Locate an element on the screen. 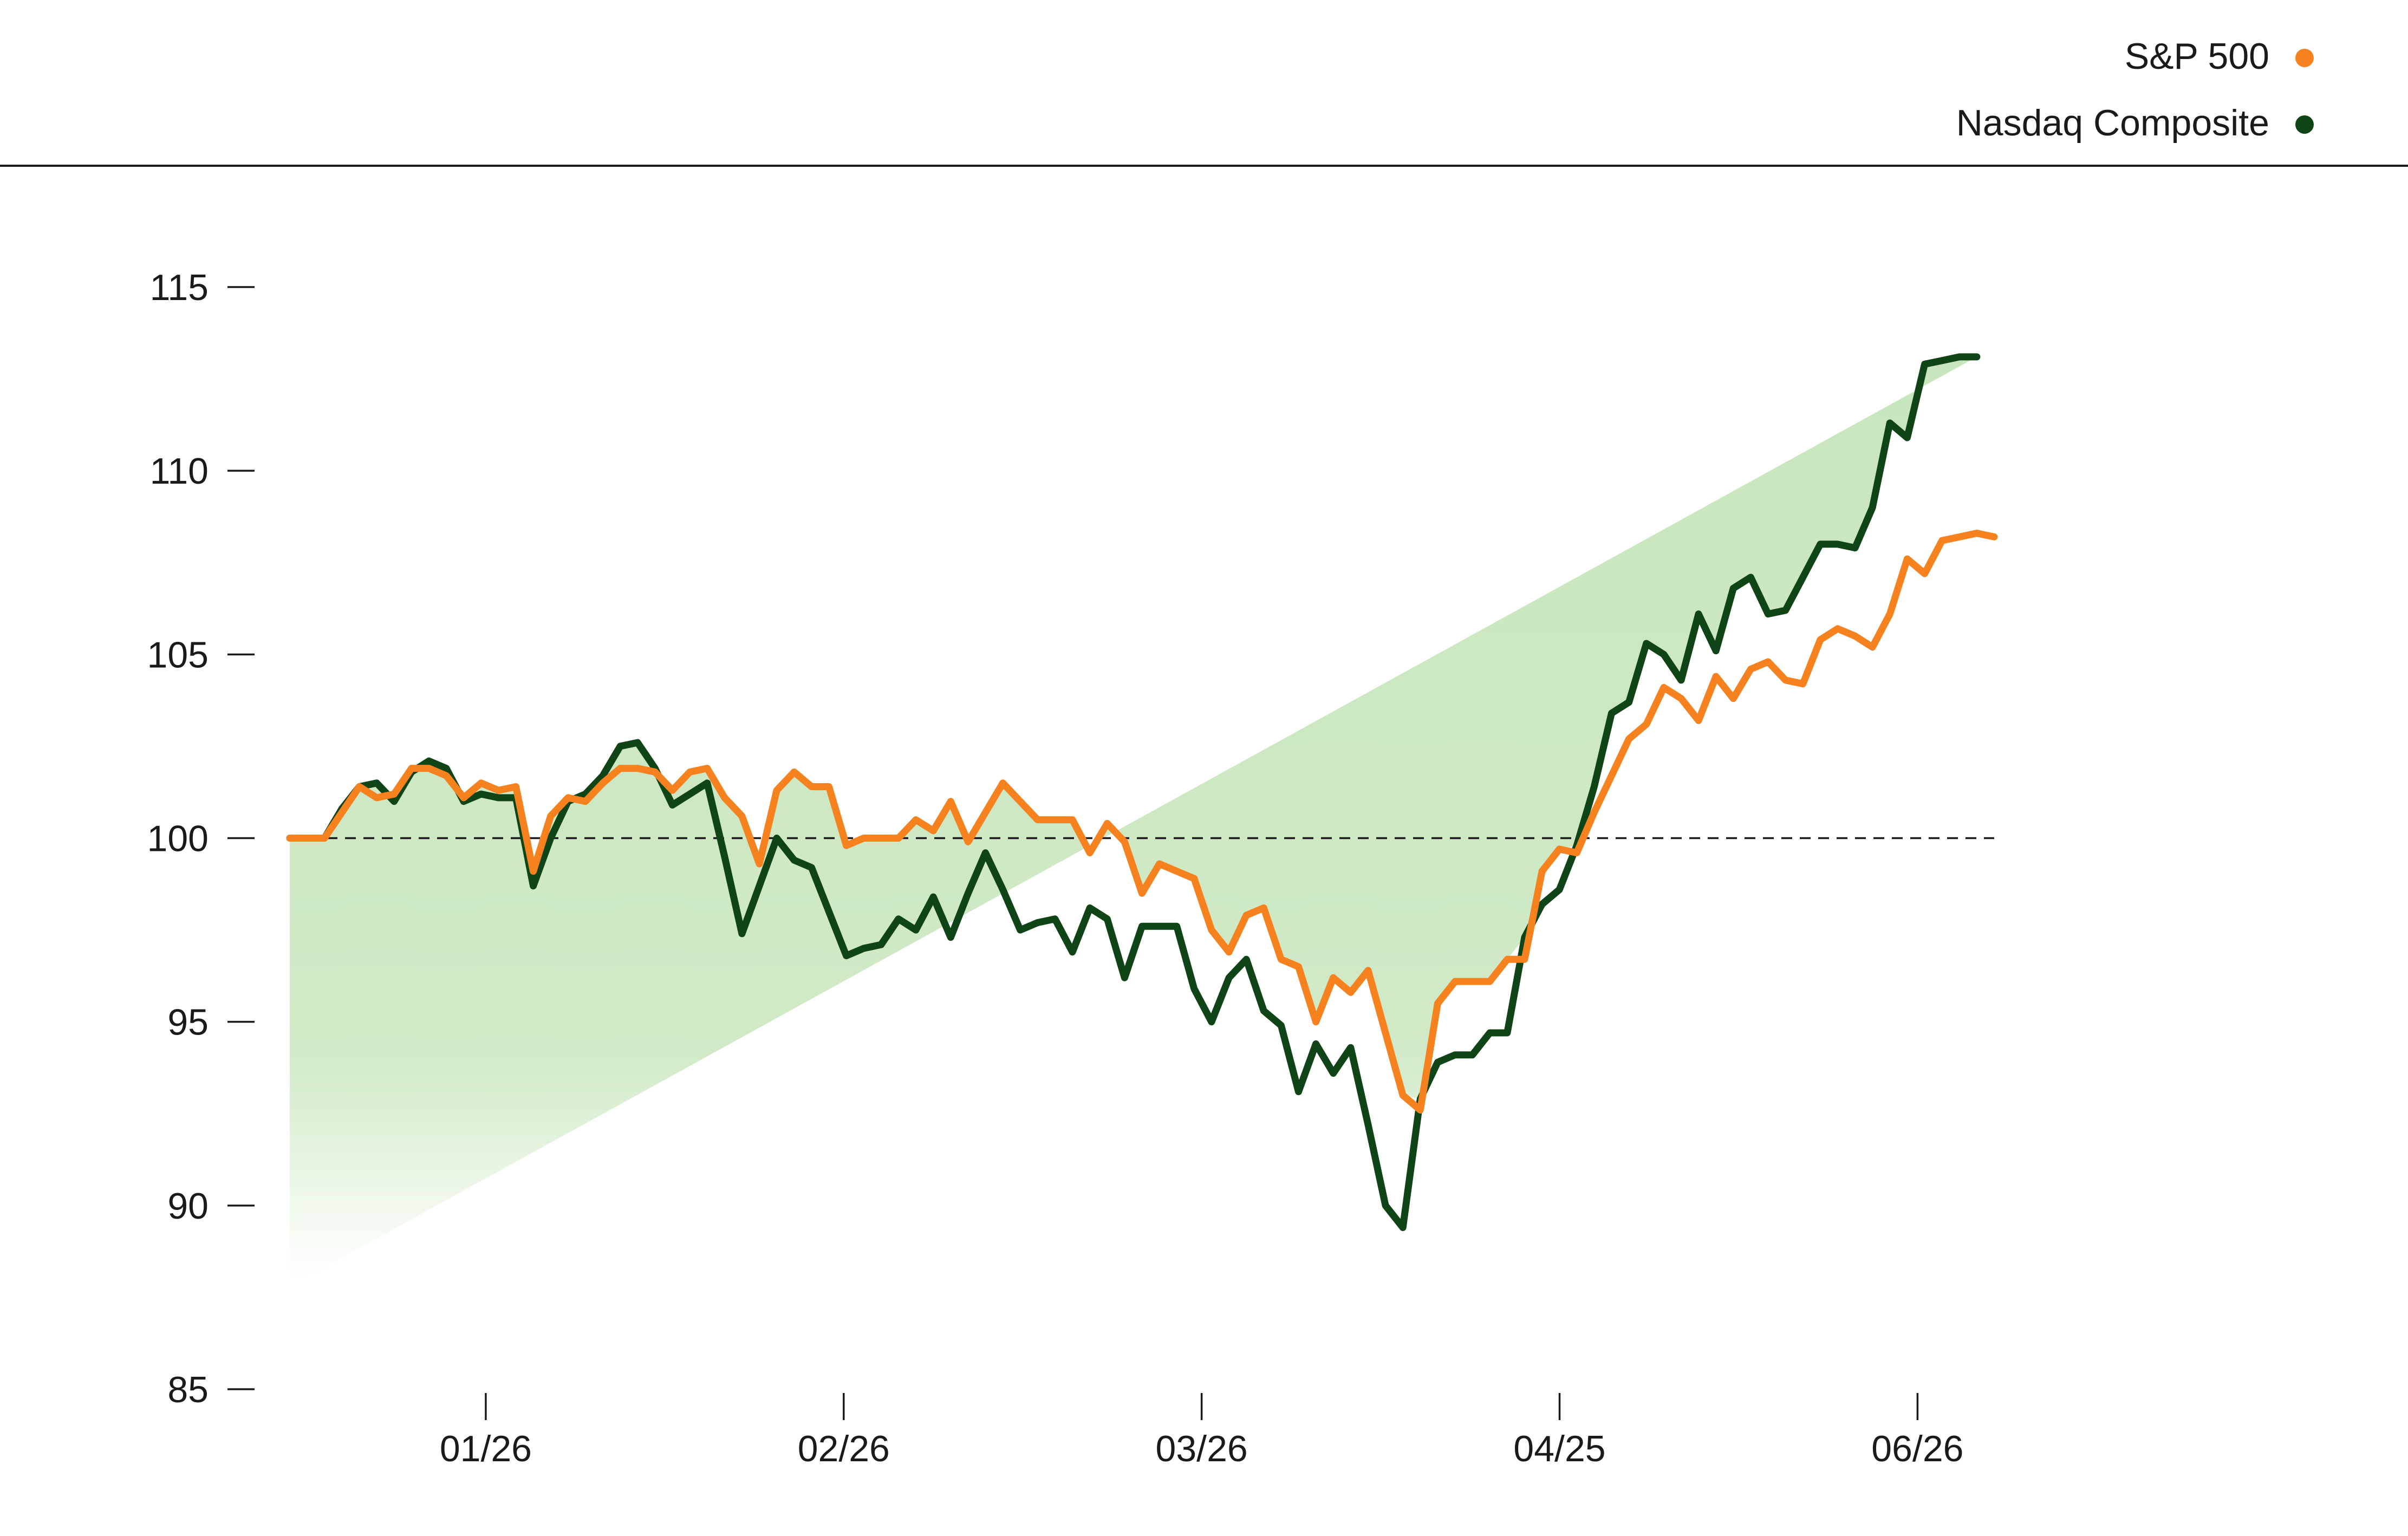 The image size is (2408, 1536). y-tick-label: 115 is located at coordinates (179, 288).